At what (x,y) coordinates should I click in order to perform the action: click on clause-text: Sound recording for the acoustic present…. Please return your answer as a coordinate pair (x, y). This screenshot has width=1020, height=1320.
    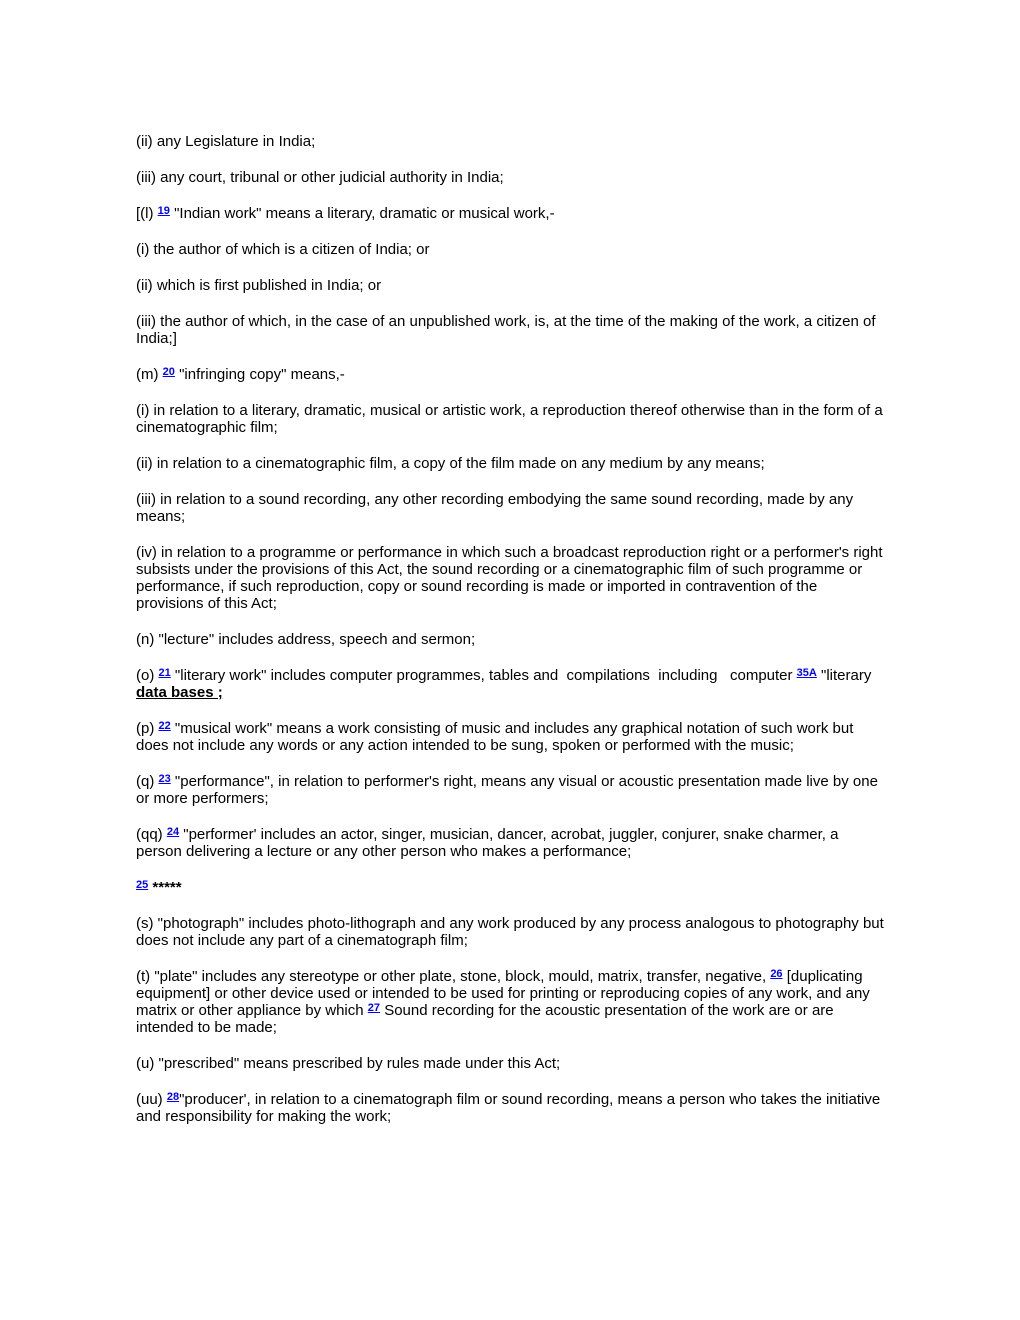
    Looking at the image, I should click on (485, 1019).